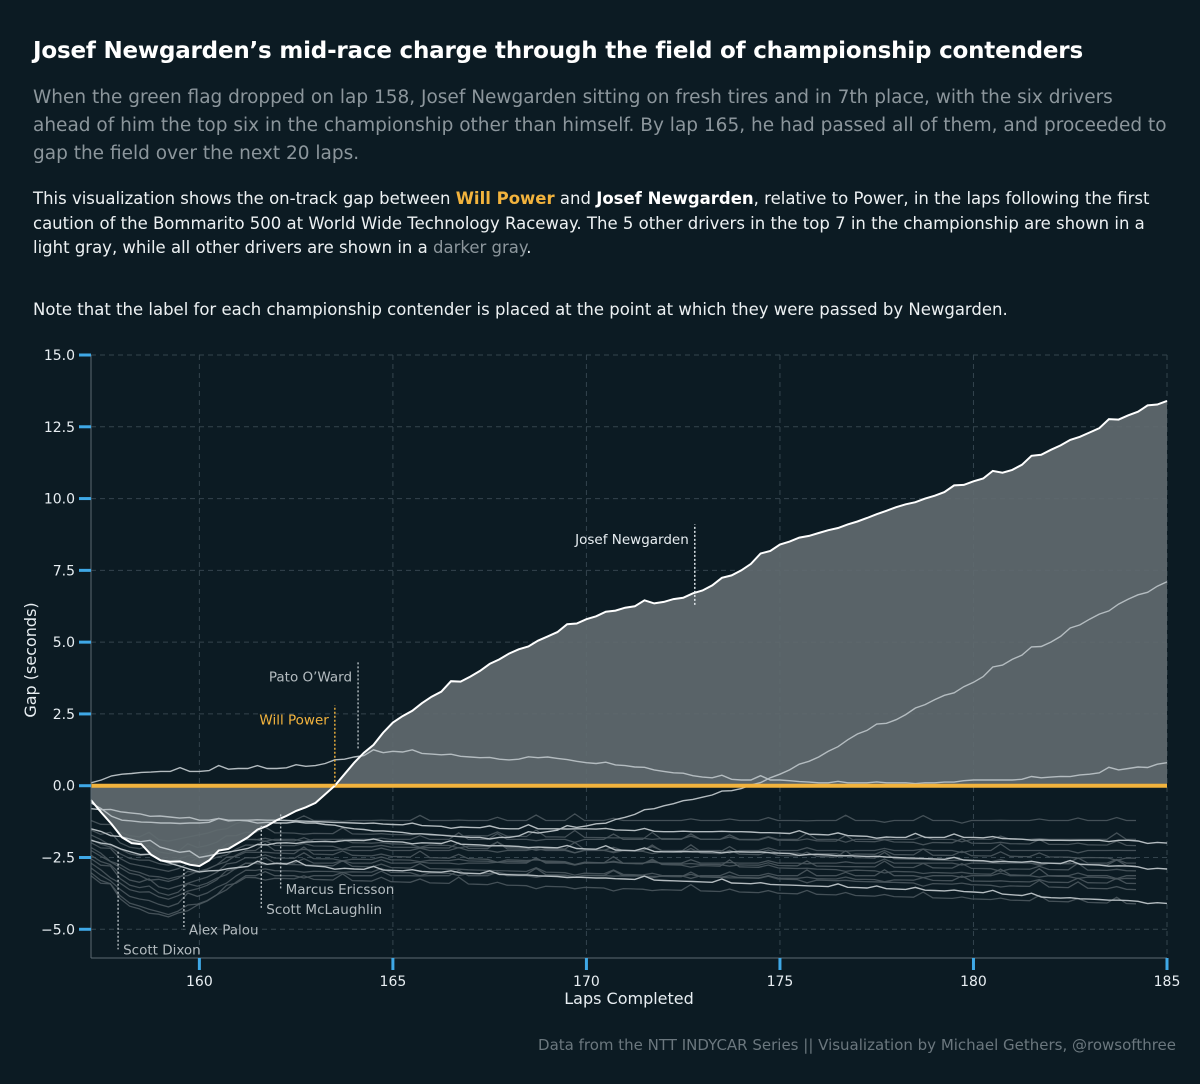 This screenshot has height=1084, width=1200. Describe the element at coordinates (780, 982) in the screenshot. I see `x-tick-label: 175` at that location.